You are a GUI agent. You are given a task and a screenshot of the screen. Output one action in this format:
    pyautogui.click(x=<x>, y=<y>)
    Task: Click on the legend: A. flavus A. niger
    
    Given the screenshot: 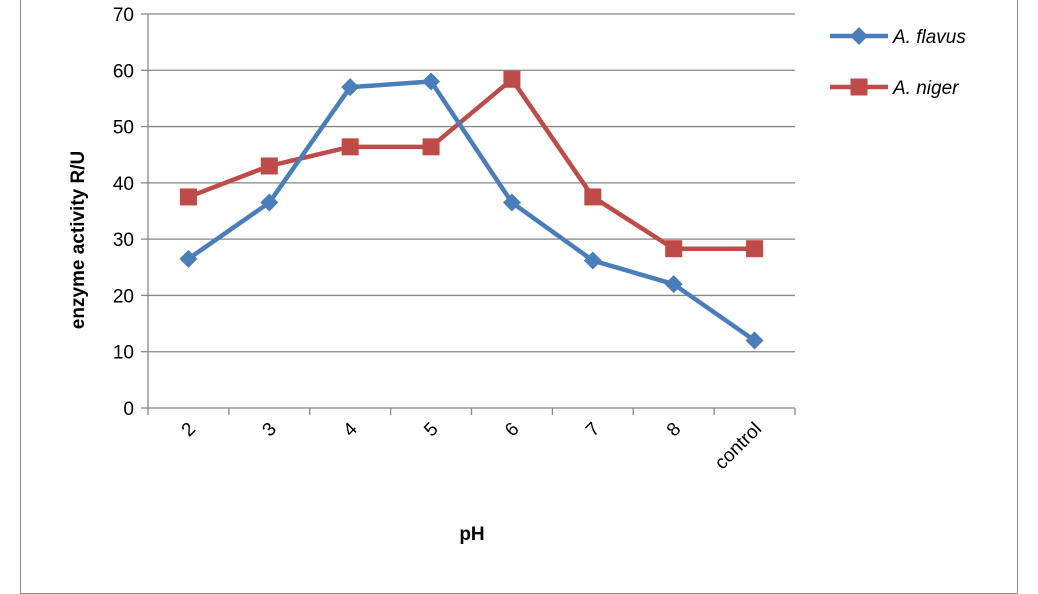 What is the action you would take?
    pyautogui.click(x=898, y=63)
    